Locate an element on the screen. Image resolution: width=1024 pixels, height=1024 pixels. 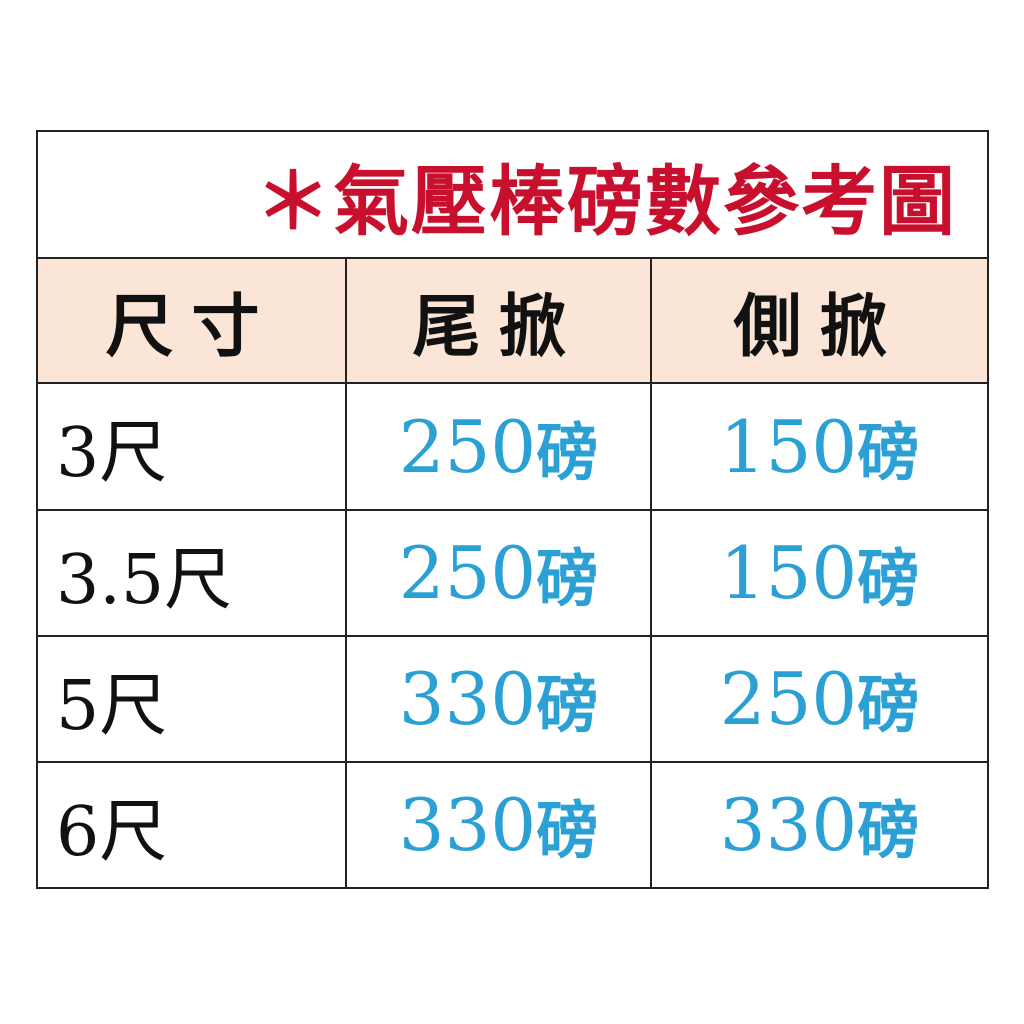
table-row: 3.5尺 250 磅 150 磅 is located at coordinates (512, 574).